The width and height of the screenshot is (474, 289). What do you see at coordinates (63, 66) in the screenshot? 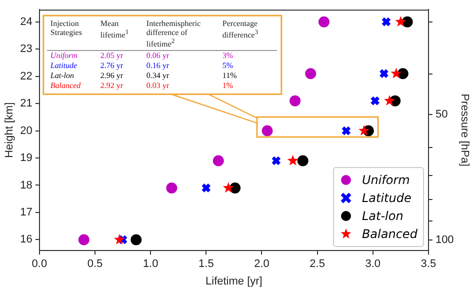
I see `annotation: Latitude` at bounding box center [63, 66].